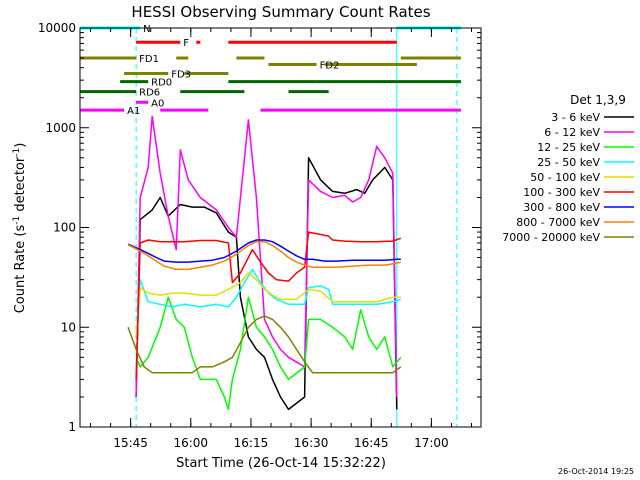  I want to click on flag-label: N, so click(146, 29).